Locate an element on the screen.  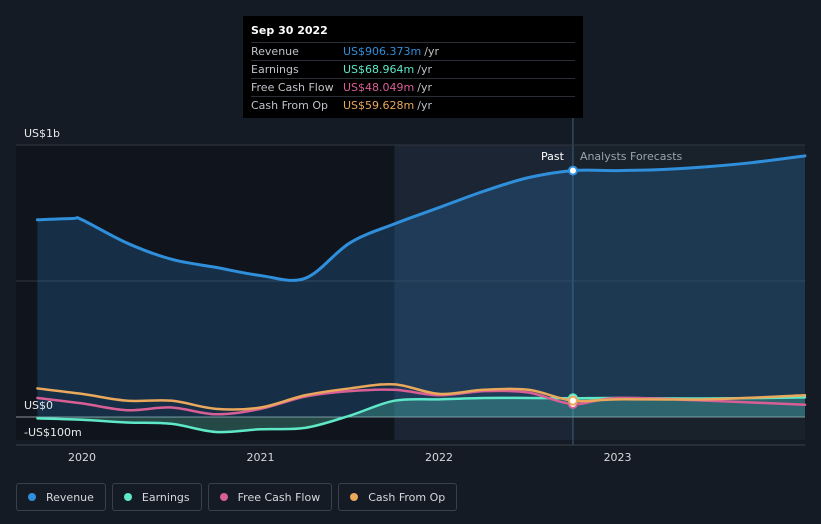
tooltip-row: Earnings US$68.964m/yr is located at coordinates (413, 69).